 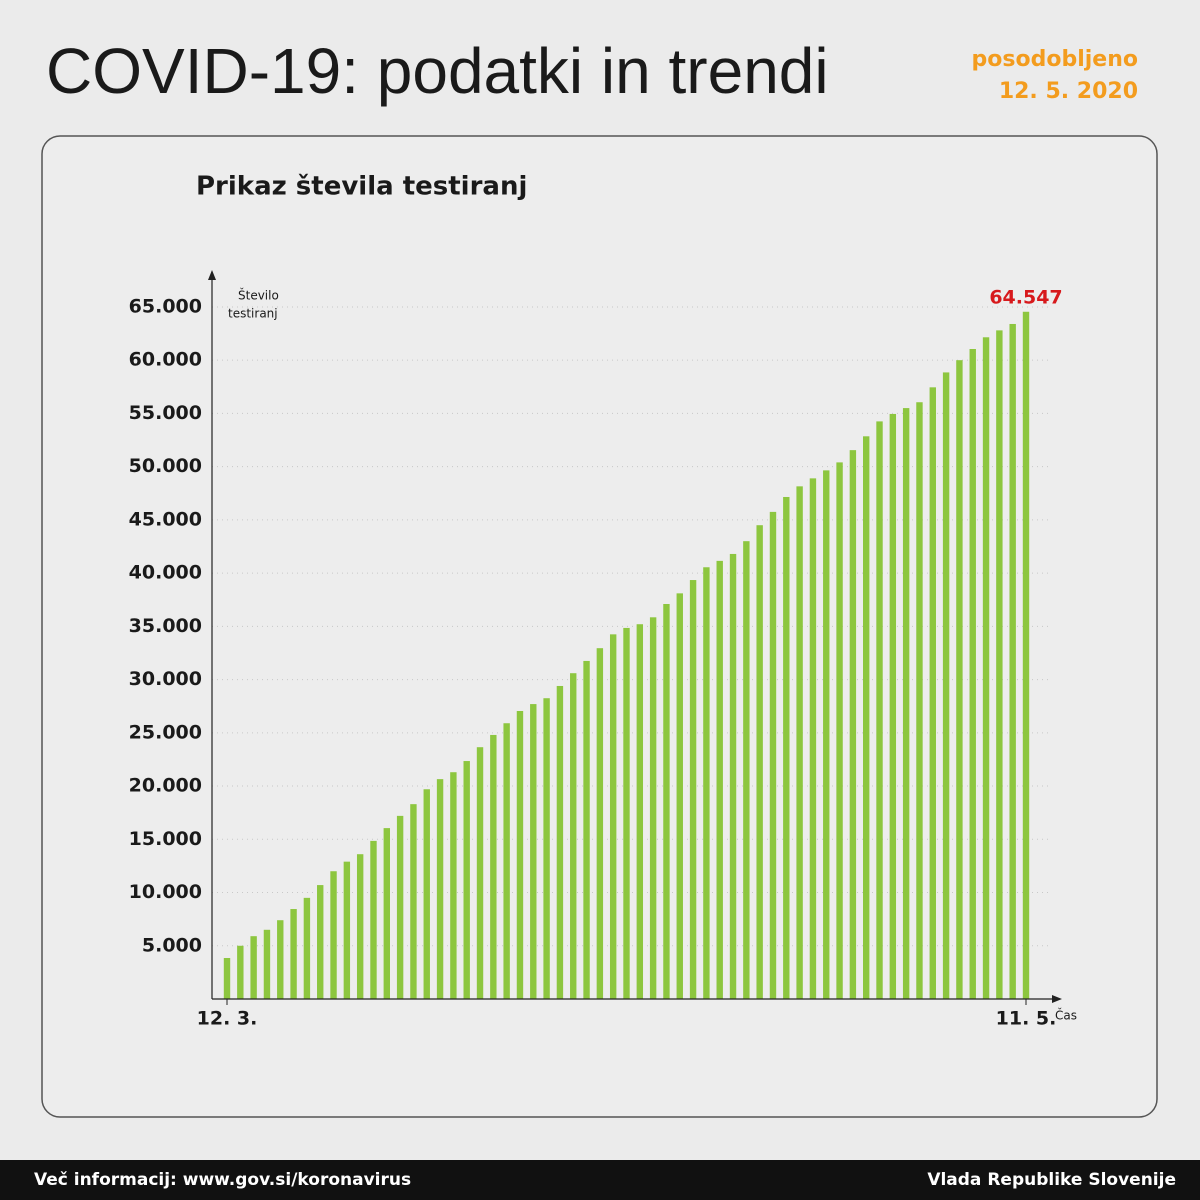 I want to click on y-tick-label: 40.000, so click(x=165, y=573).